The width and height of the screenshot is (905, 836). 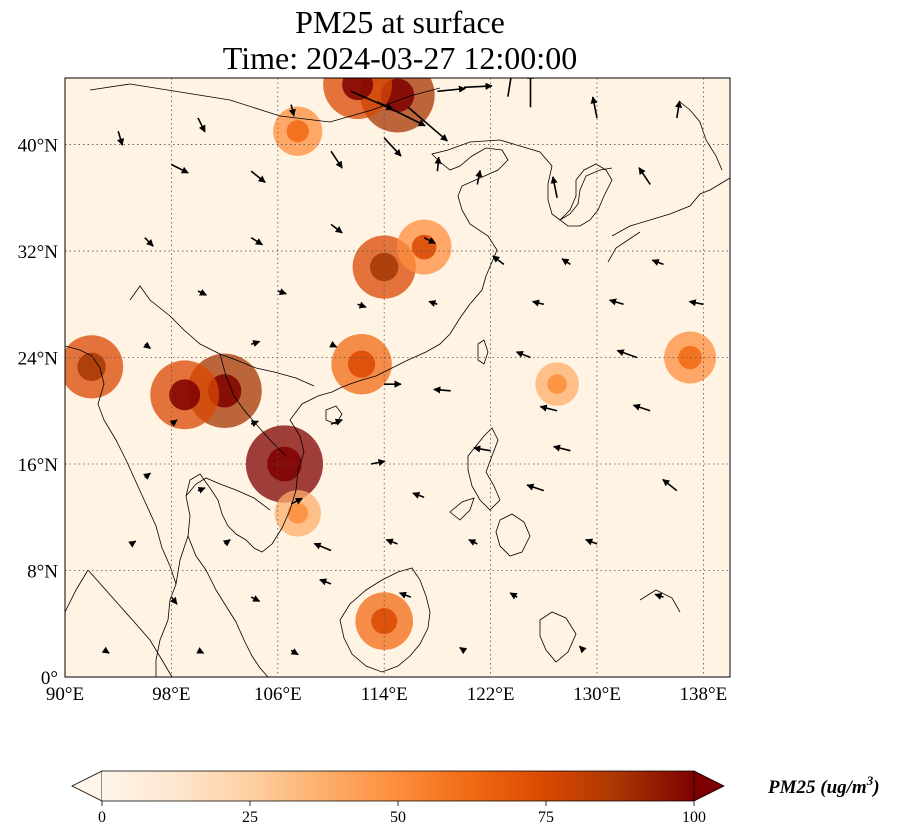 What do you see at coordinates (597, 694) in the screenshot?
I see `lon-tick-label: 130°E` at bounding box center [597, 694].